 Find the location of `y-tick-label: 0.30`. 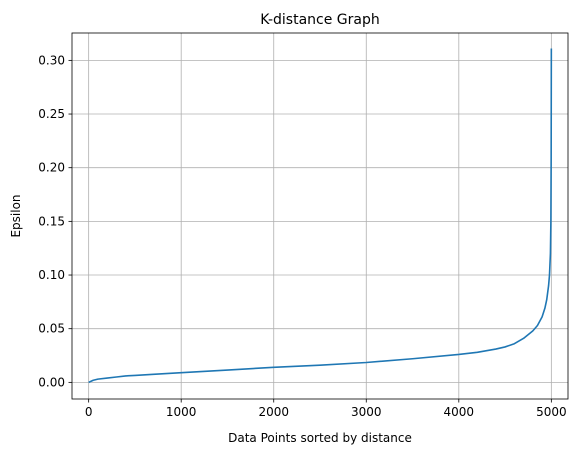

y-tick-label: 0.30 is located at coordinates (51, 60).